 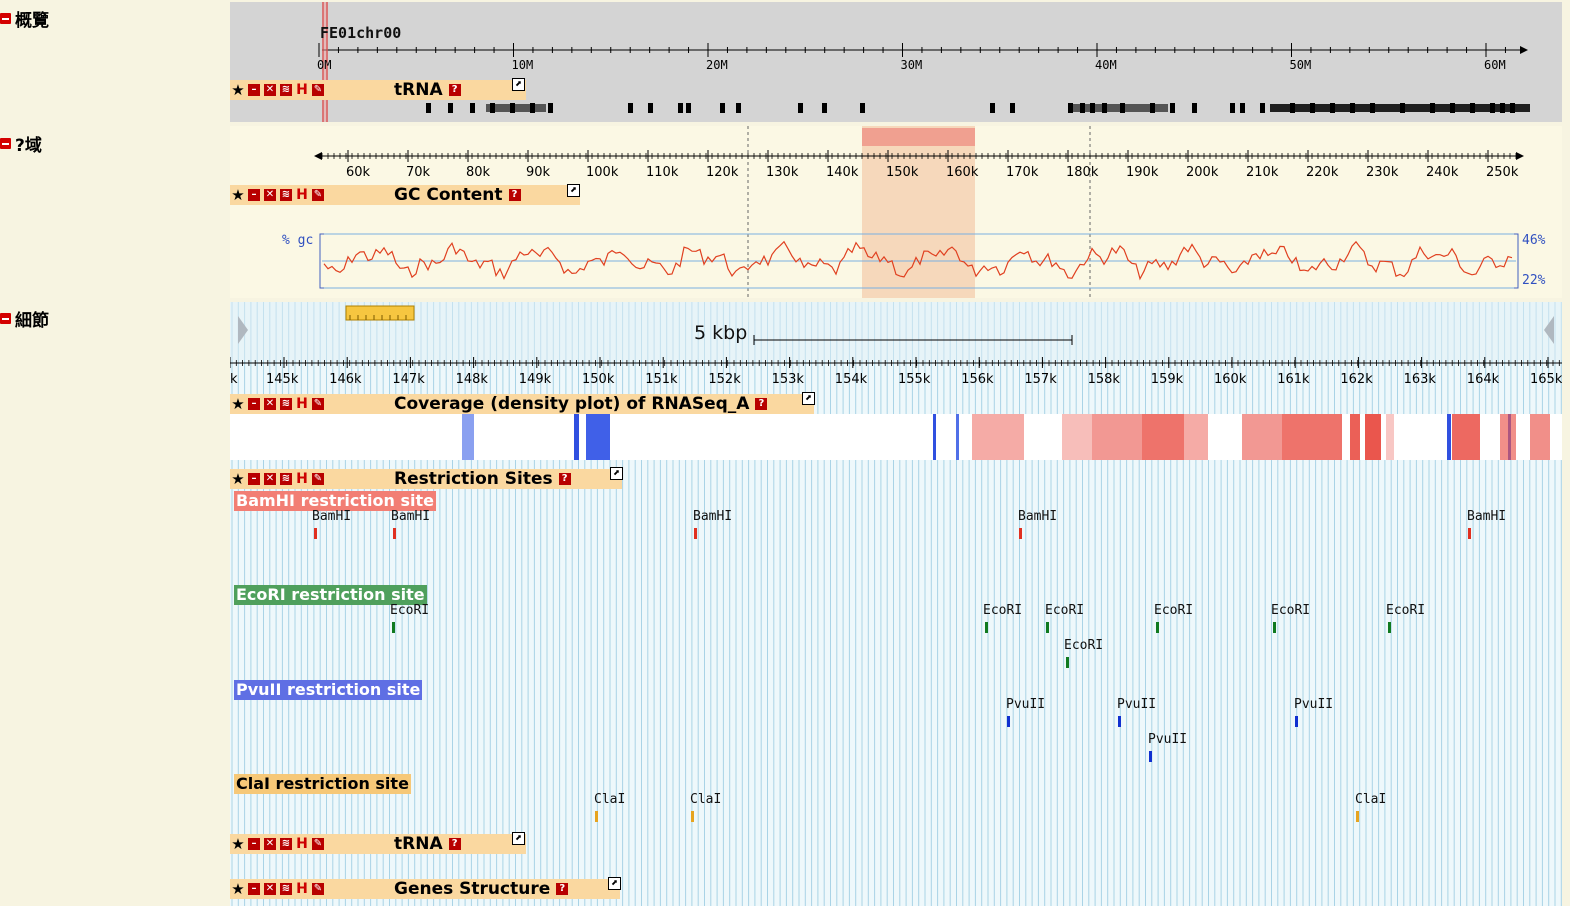 What do you see at coordinates (405, 195) in the screenshot?
I see `track-header-gc-content: ★ – ✕ ≋ H ✎ GC Content ?` at bounding box center [405, 195].